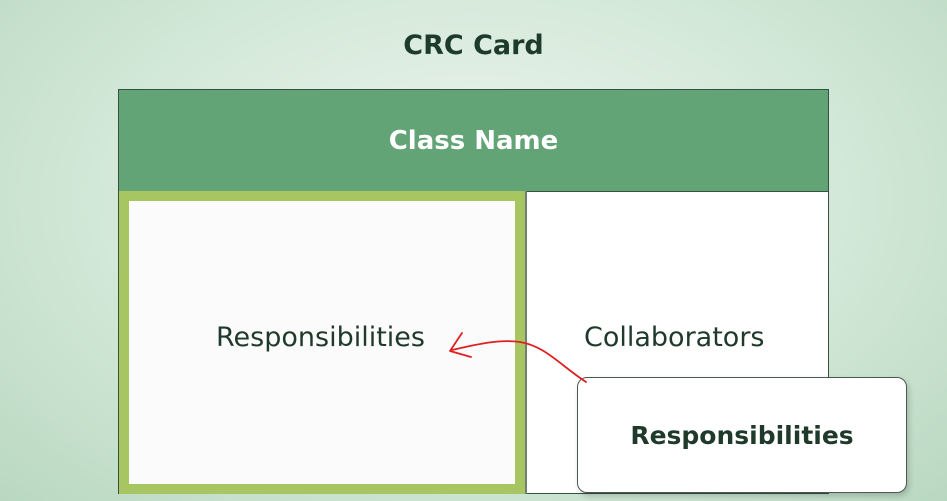 The width and height of the screenshot is (947, 501). What do you see at coordinates (519, 361) in the screenshot?
I see `arrow-curve` at bounding box center [519, 361].